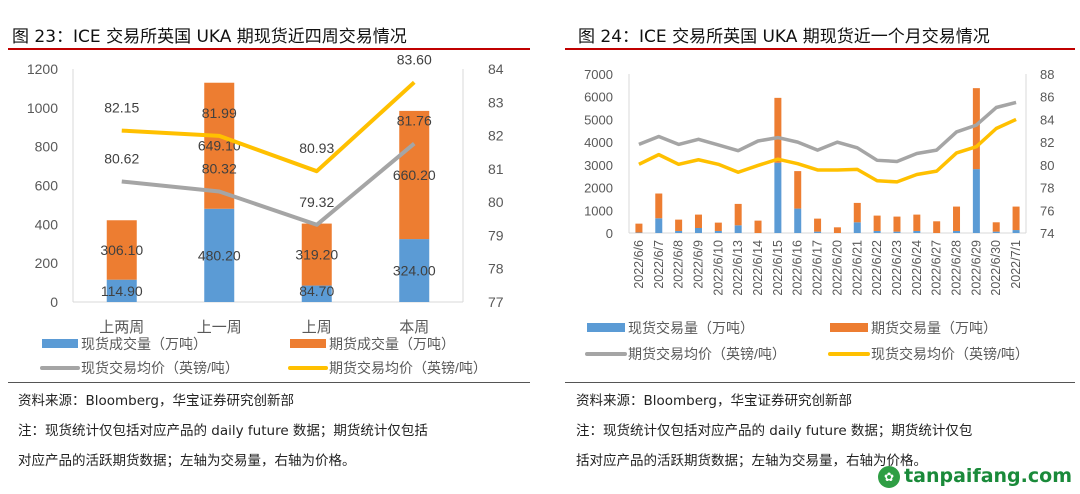  I want to click on right-tick-label: 77, so click(496, 302).